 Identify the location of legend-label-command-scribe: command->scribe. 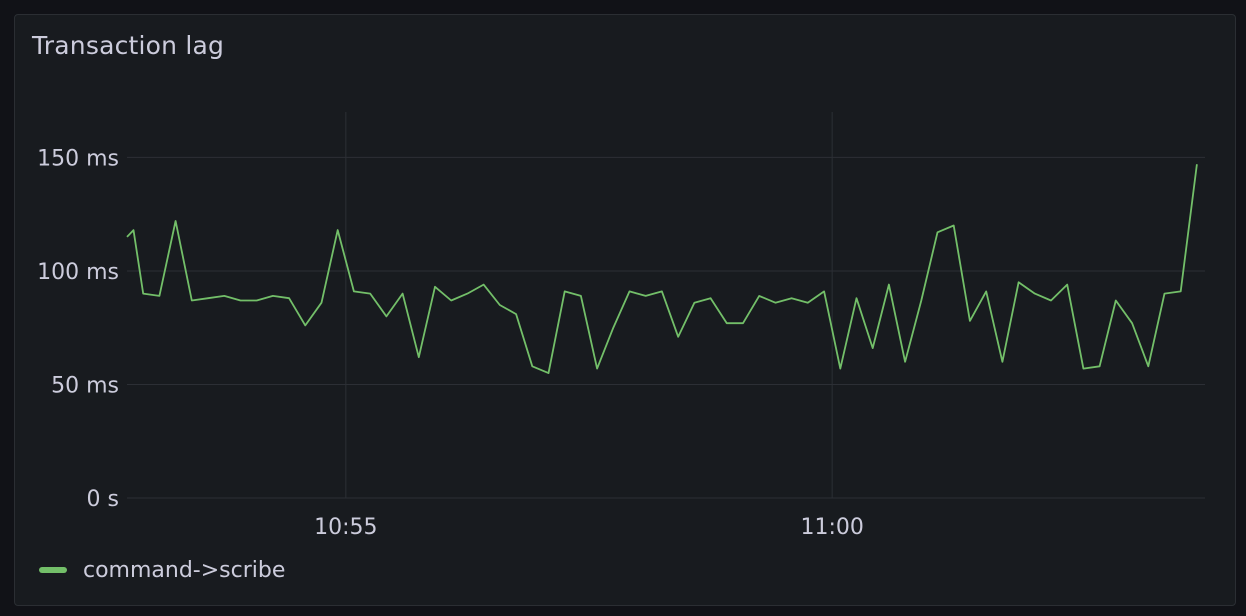
(184, 570).